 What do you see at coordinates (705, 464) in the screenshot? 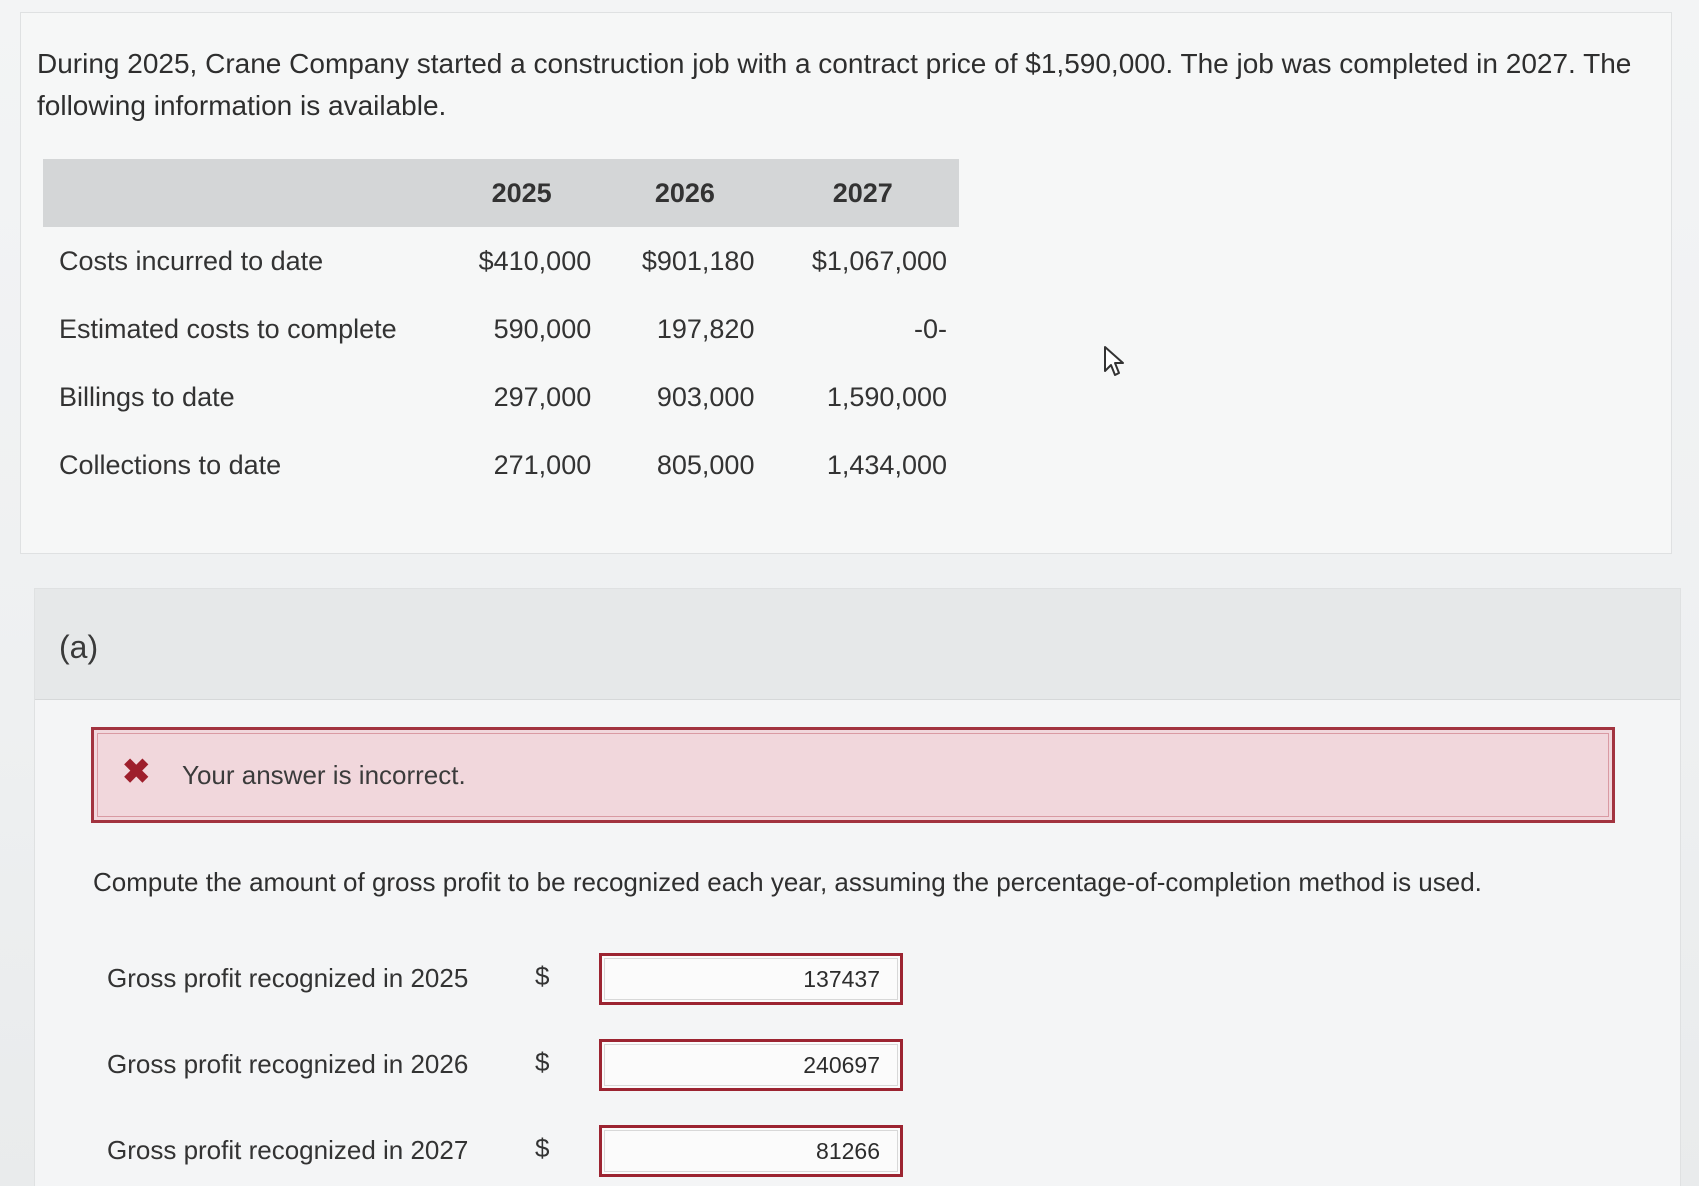
I see `cell-value: 805,000` at bounding box center [705, 464].